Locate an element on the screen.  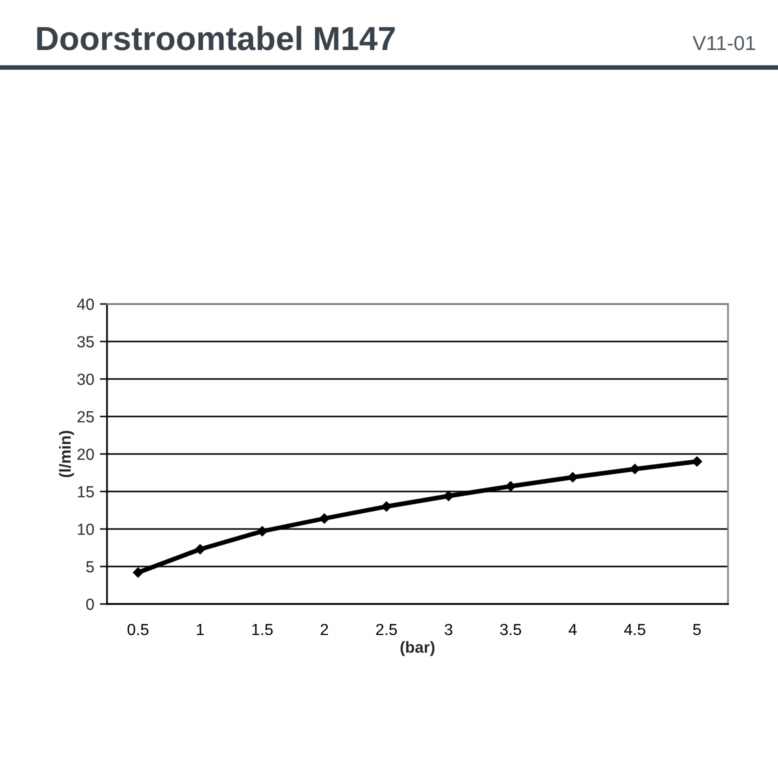
y-tick-label: 40 is located at coordinates (85, 304).